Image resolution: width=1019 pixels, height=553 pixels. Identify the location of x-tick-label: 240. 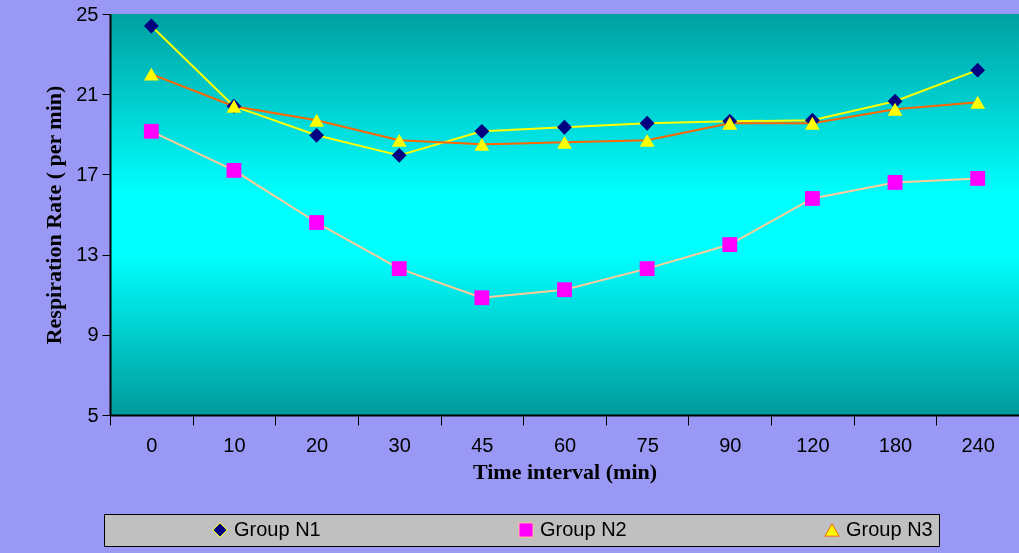
(978, 444).